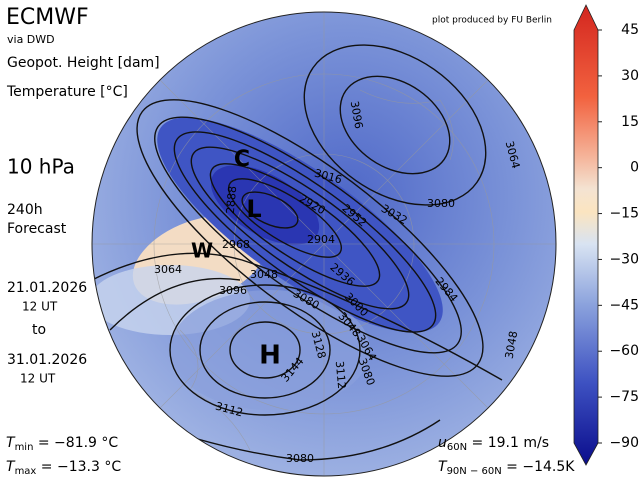  Describe the element at coordinates (634, 168) in the screenshot. I see `colorbar-tick-label: 0` at that location.